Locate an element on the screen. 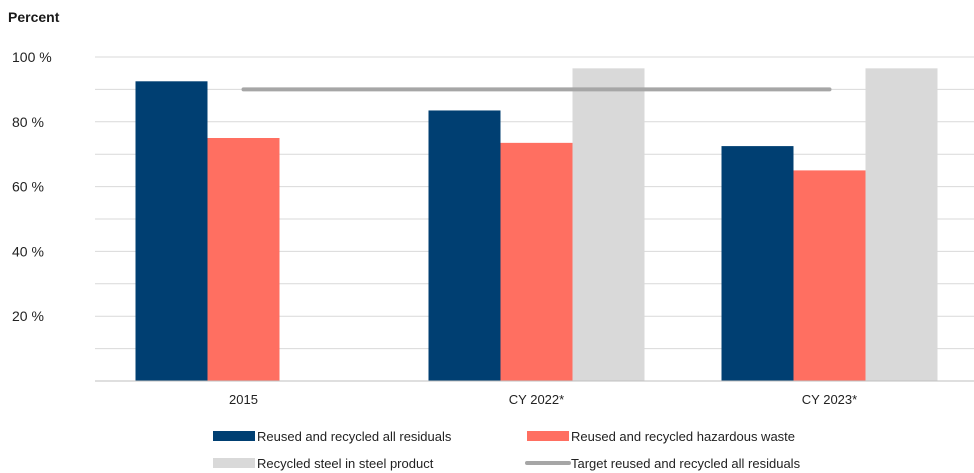 This screenshot has width=974, height=473. x-tick-labels: 2015 CY 2022* CY 2023* is located at coordinates (543, 399).